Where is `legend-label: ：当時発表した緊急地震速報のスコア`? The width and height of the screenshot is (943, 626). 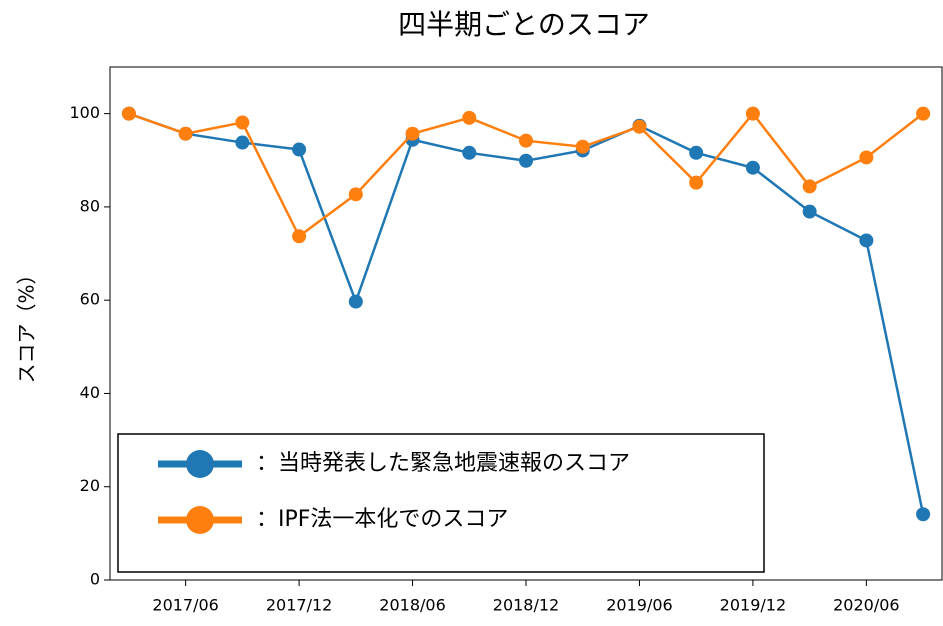 legend-label: ：当時発表した緊急地震速報のスコア is located at coordinates (443, 463).